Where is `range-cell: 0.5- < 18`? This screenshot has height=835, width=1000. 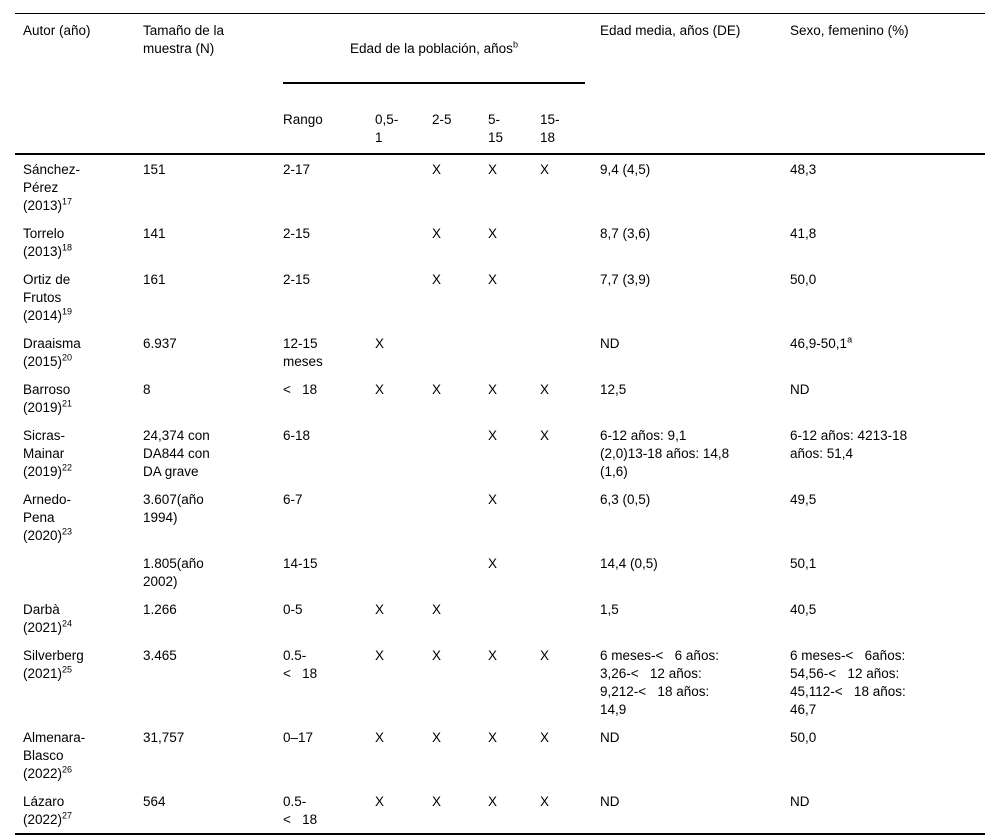
range-cell: 0.5- < 18 is located at coordinates (300, 810).